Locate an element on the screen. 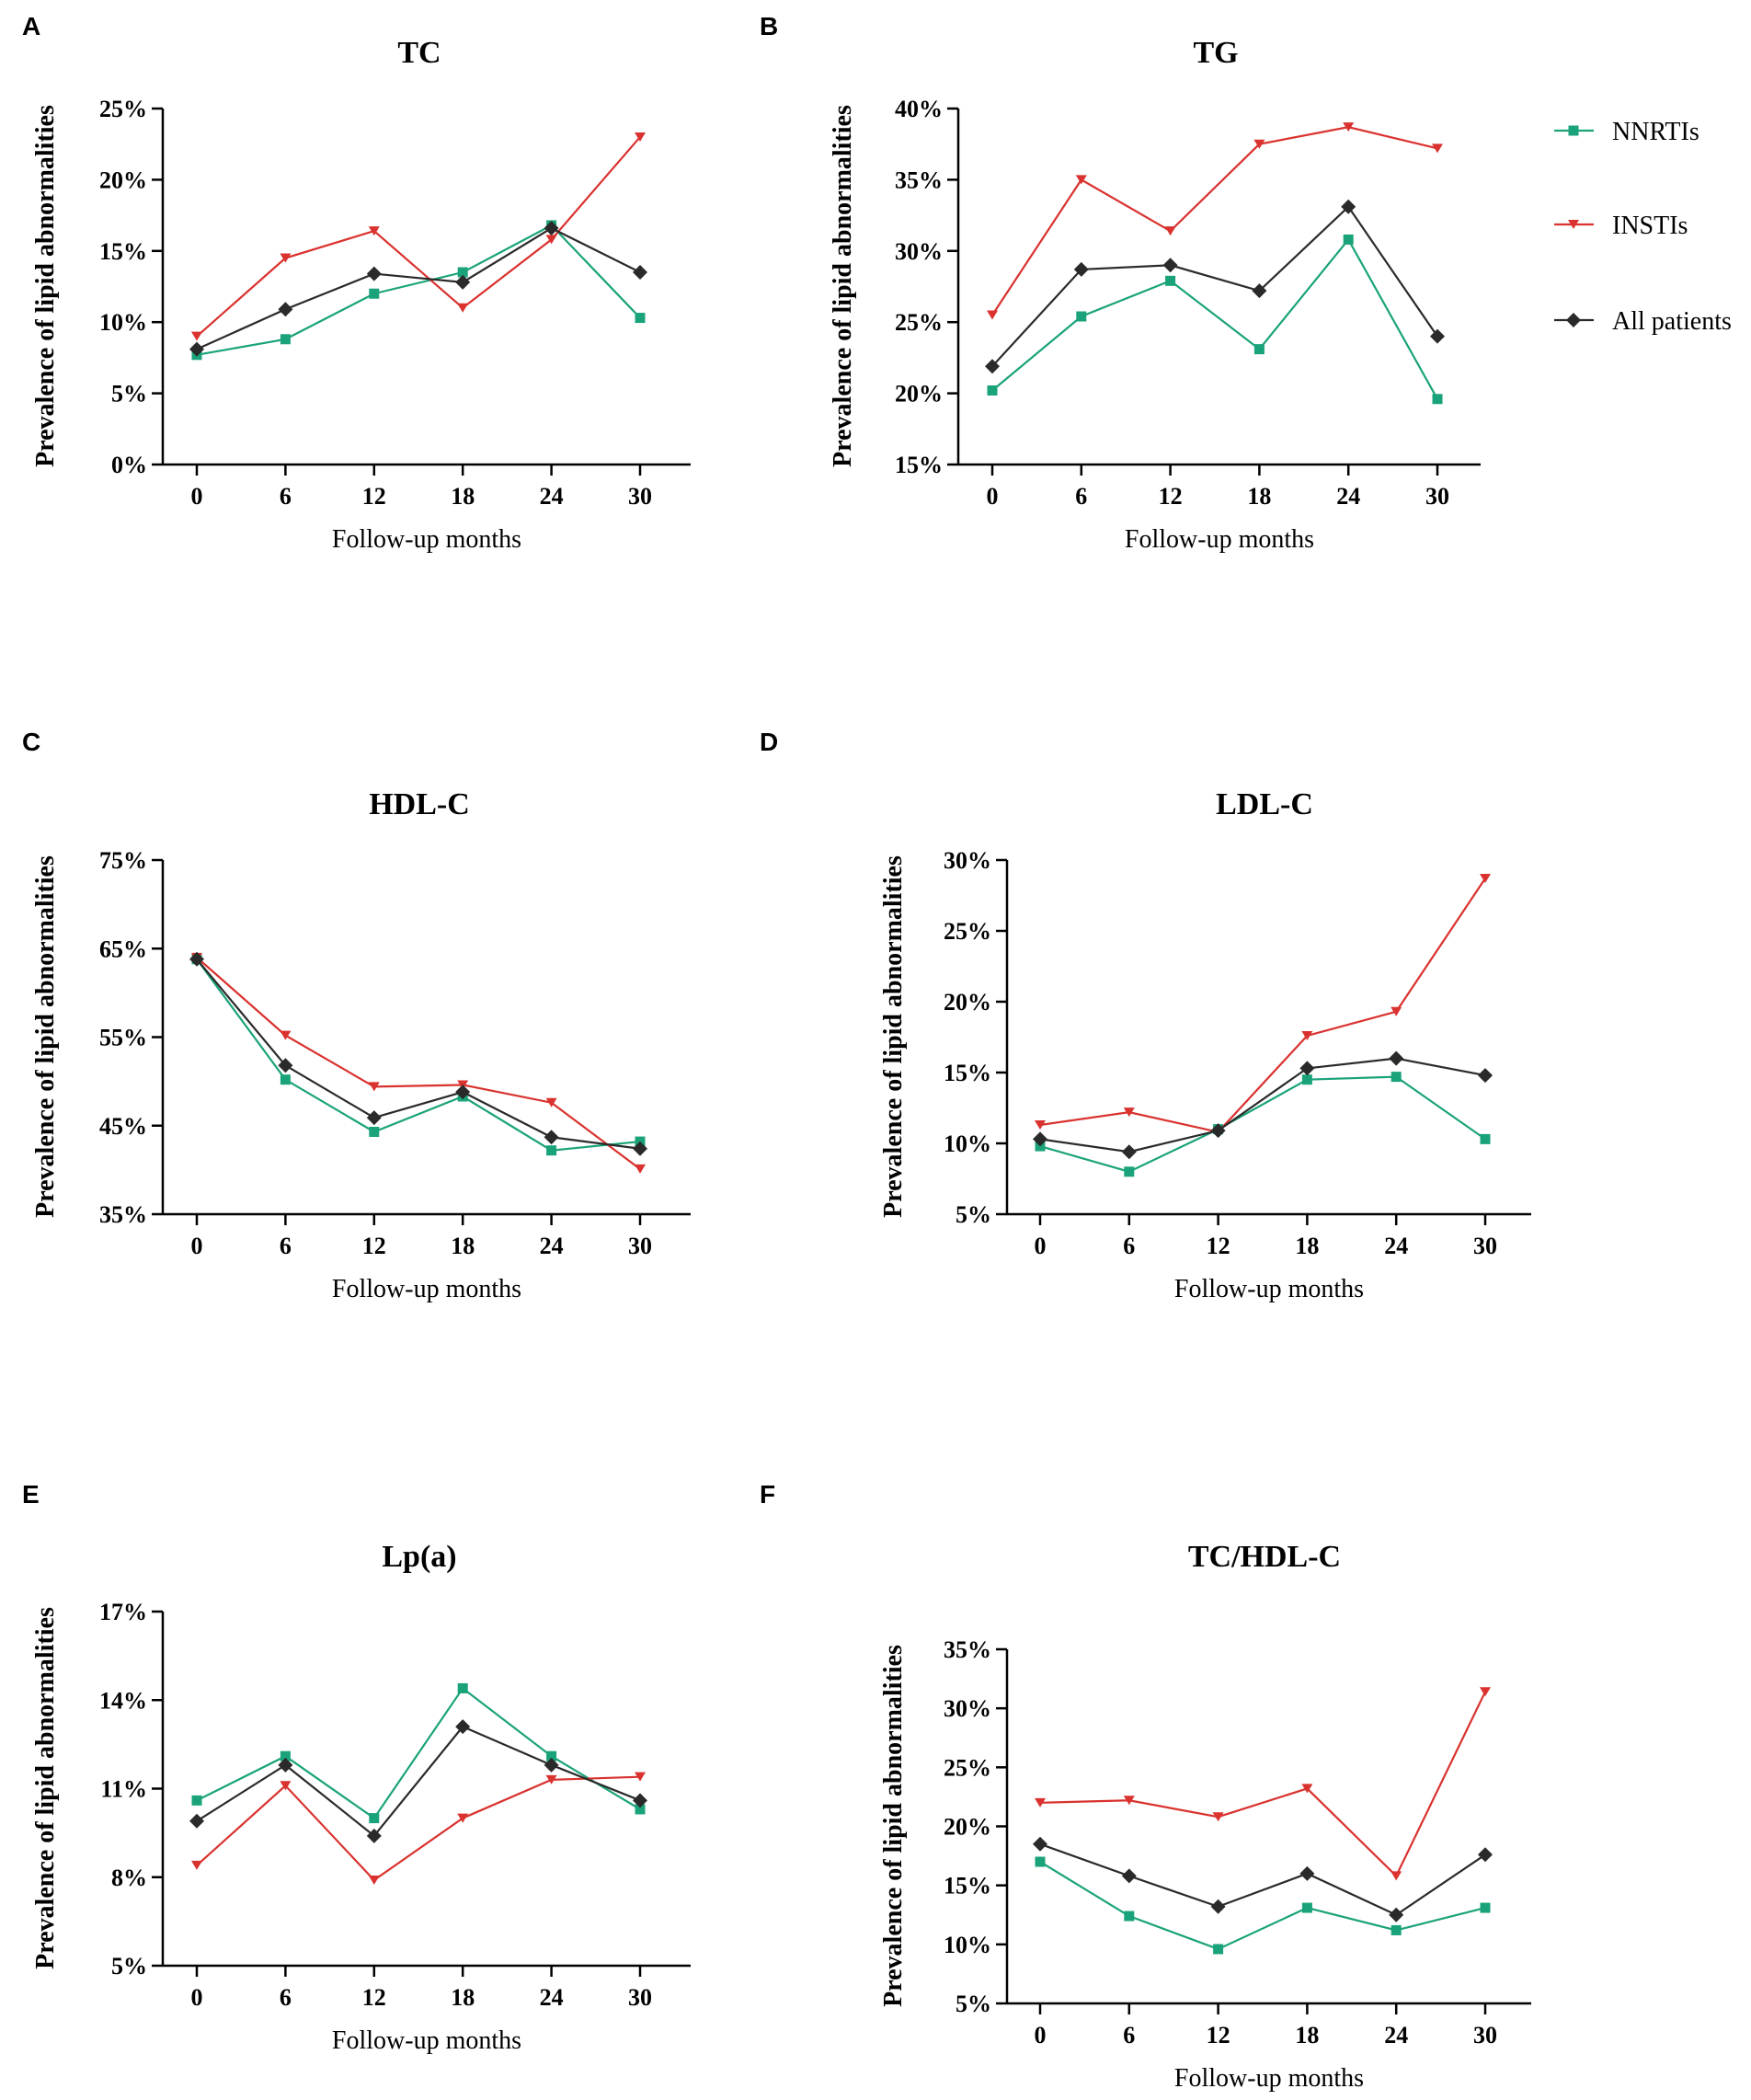 This screenshot has width=1751, height=2100. y-tick-label: 10% is located at coordinates (967, 1143).